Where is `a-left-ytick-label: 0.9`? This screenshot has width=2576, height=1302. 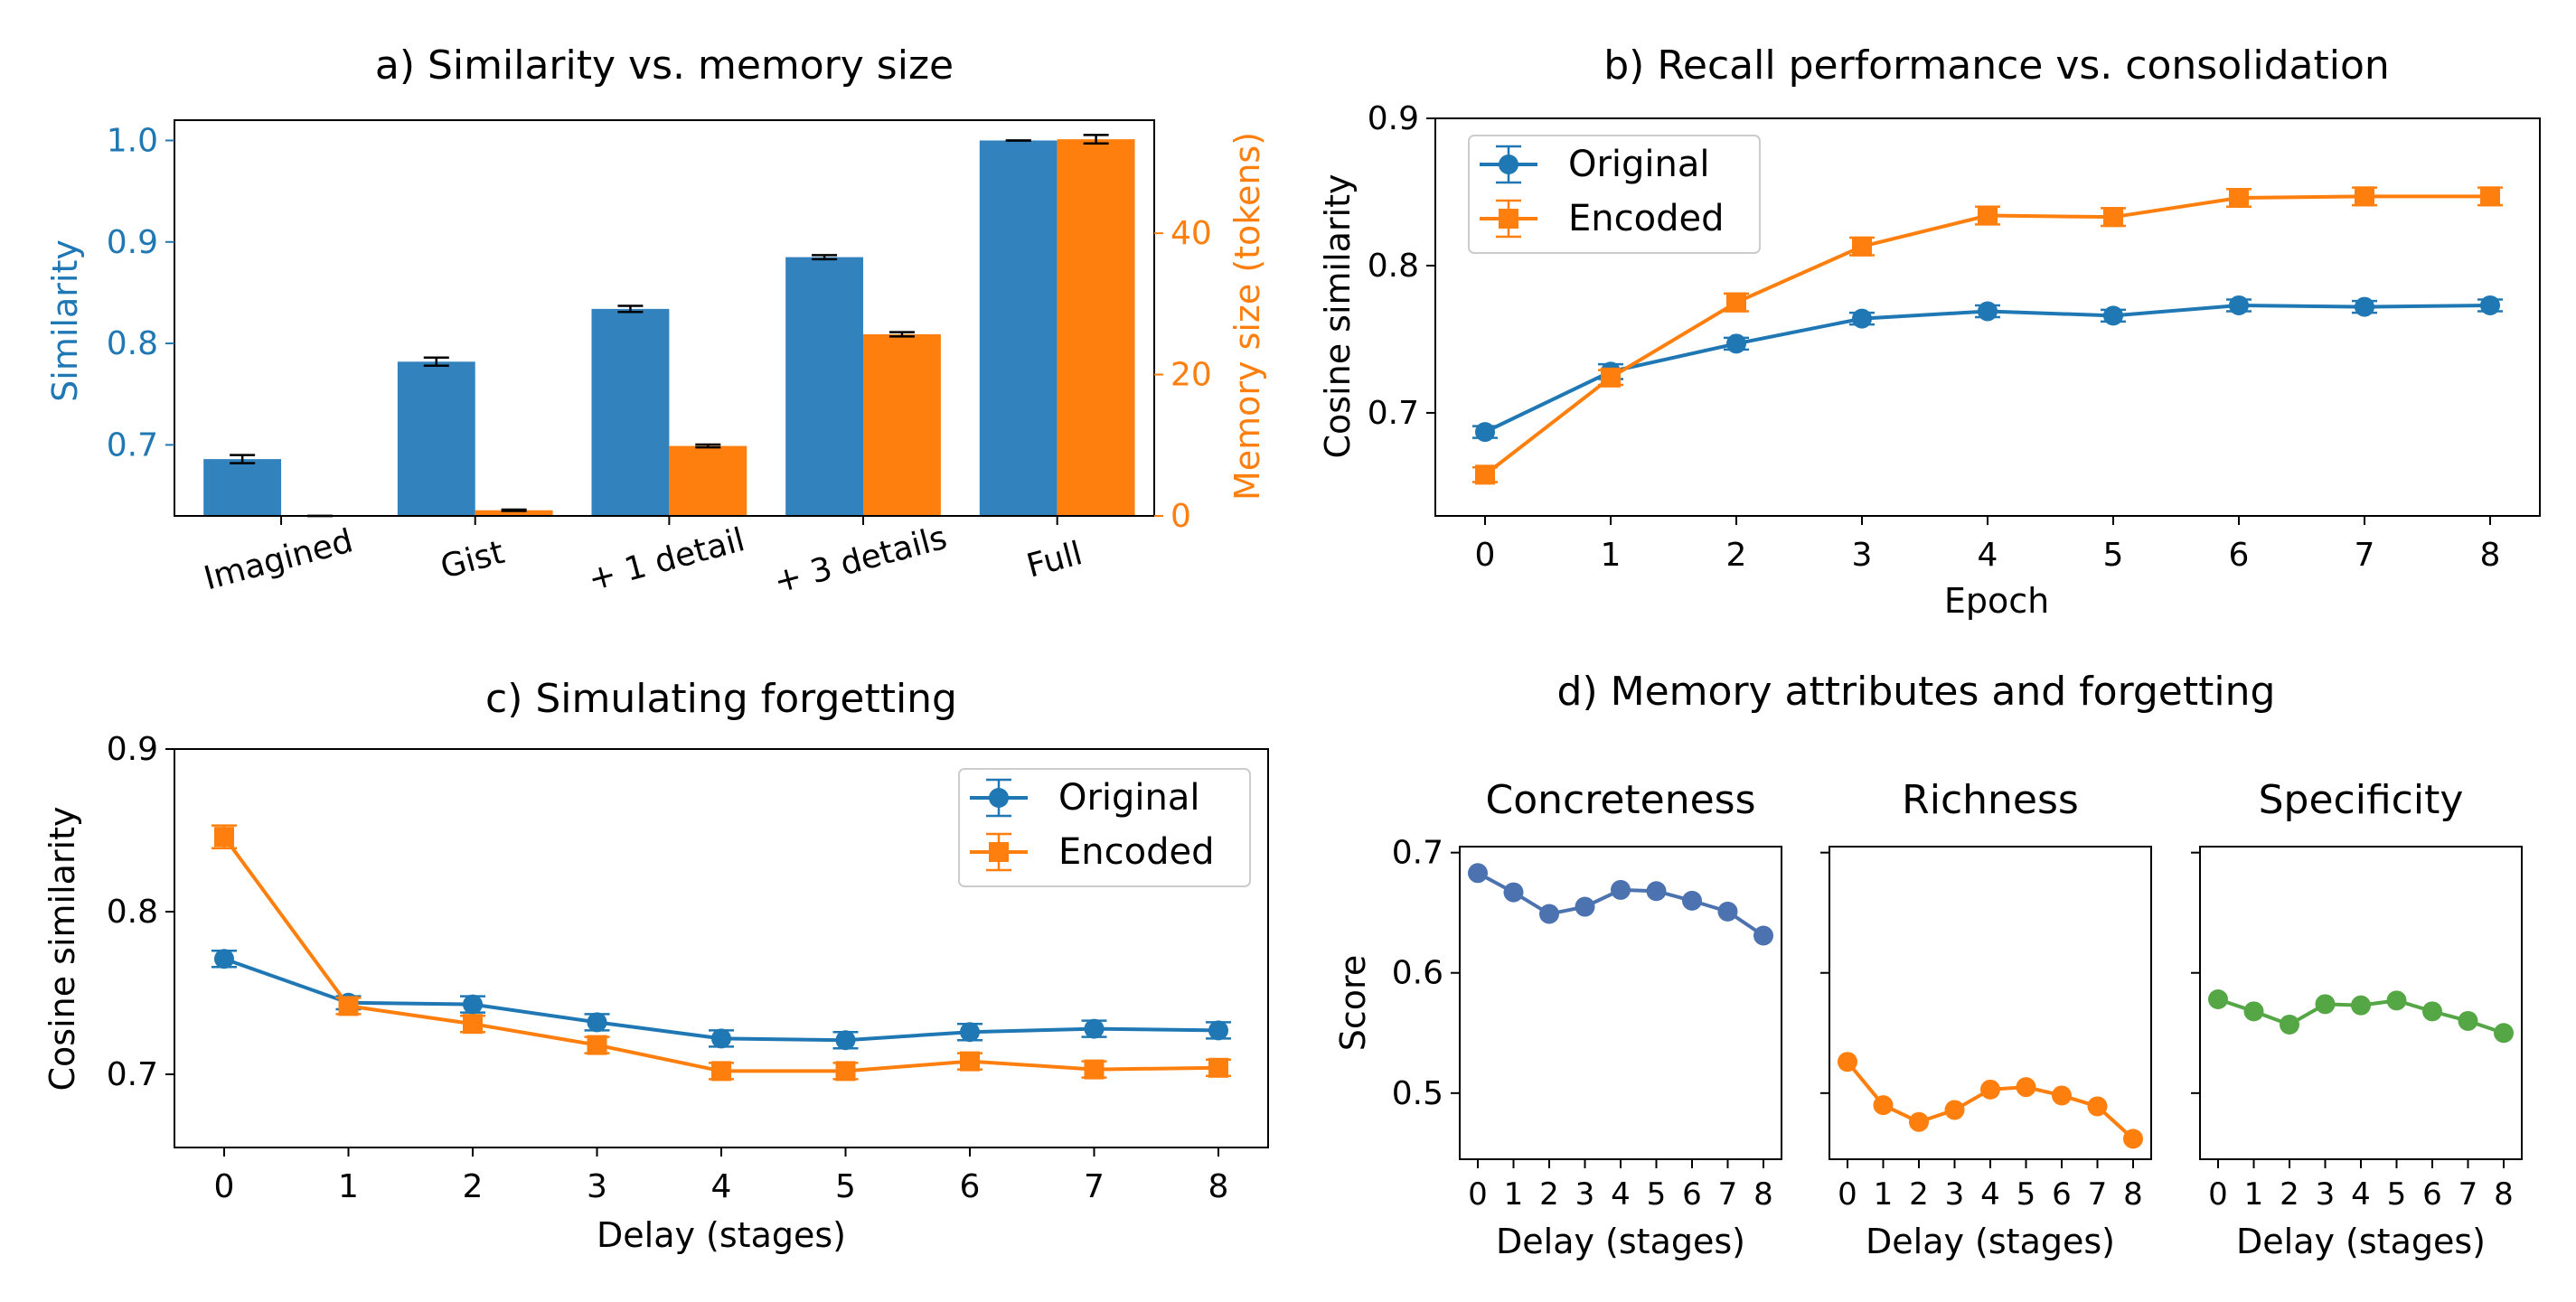 a-left-ytick-label: 0.9 is located at coordinates (133, 243).